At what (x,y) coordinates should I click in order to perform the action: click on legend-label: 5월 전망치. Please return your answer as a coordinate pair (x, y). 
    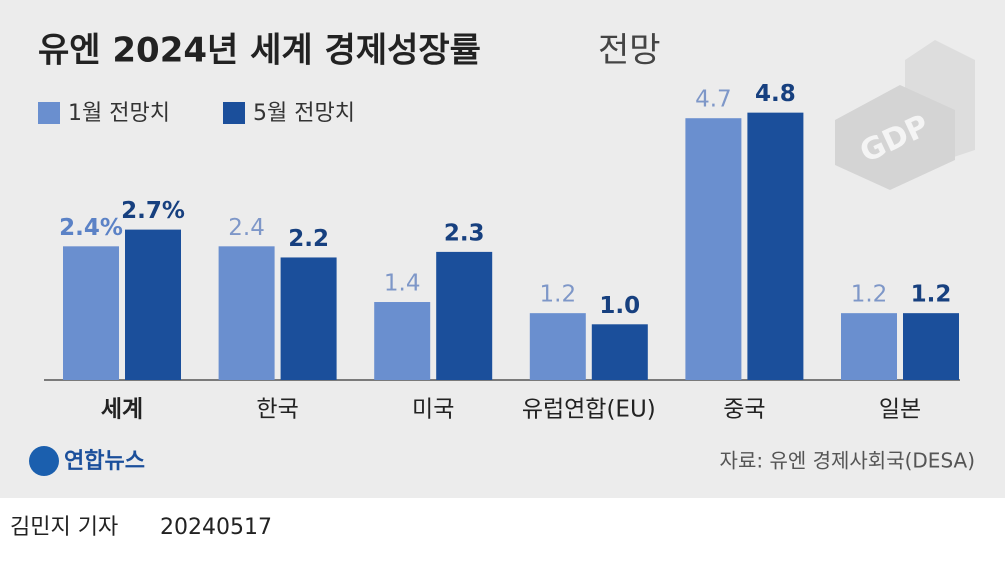
    Looking at the image, I should click on (304, 113).